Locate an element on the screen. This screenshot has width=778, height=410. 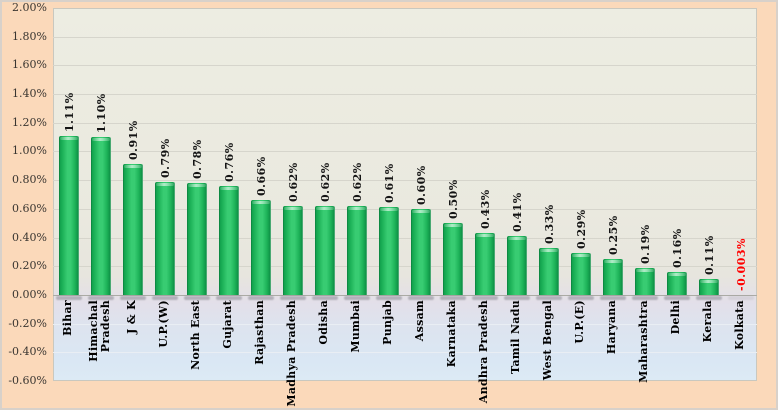
value-label: 0.25% is located at coordinates (613, 235).